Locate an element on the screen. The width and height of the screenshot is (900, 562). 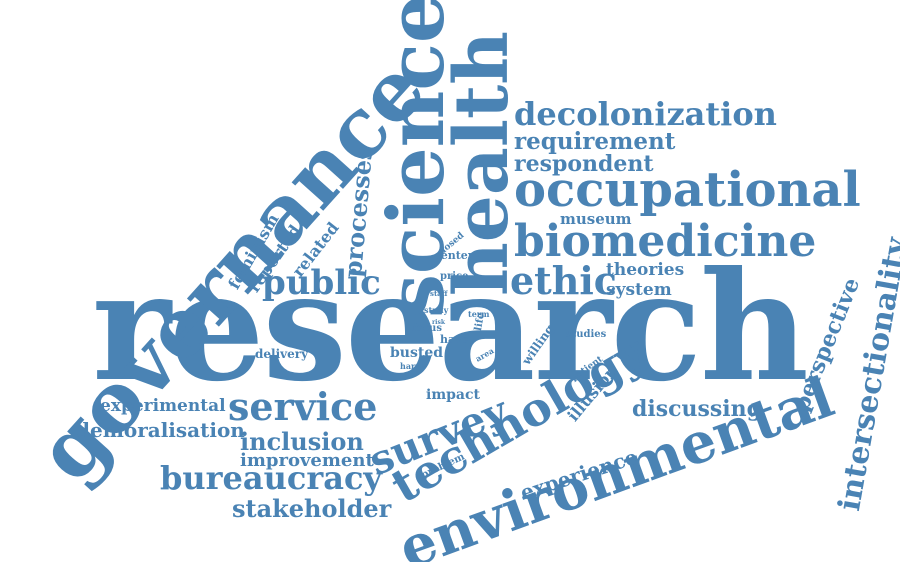
word-inclusion: inclusion is located at coordinates (302, 441).